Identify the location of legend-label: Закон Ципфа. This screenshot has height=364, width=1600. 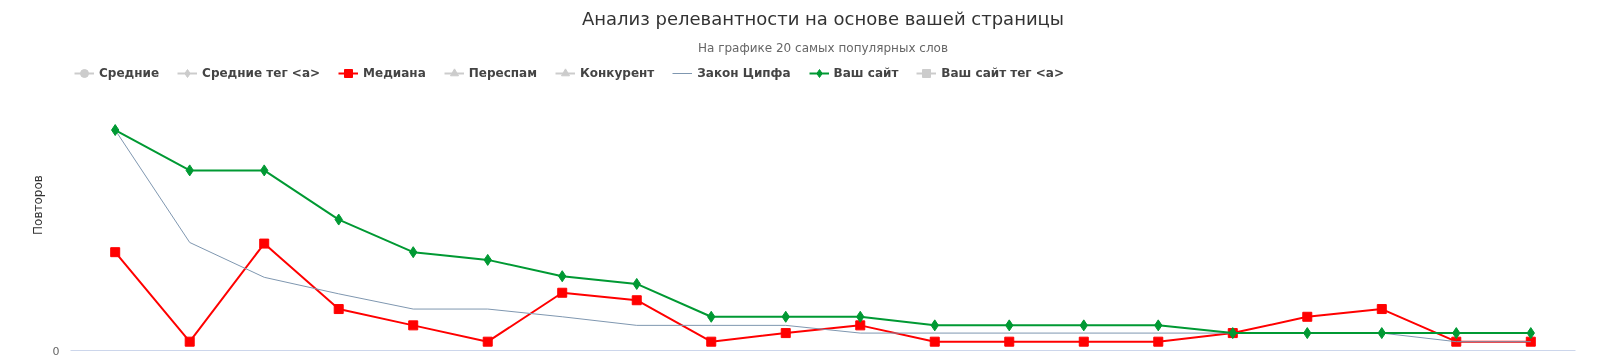
(744, 73).